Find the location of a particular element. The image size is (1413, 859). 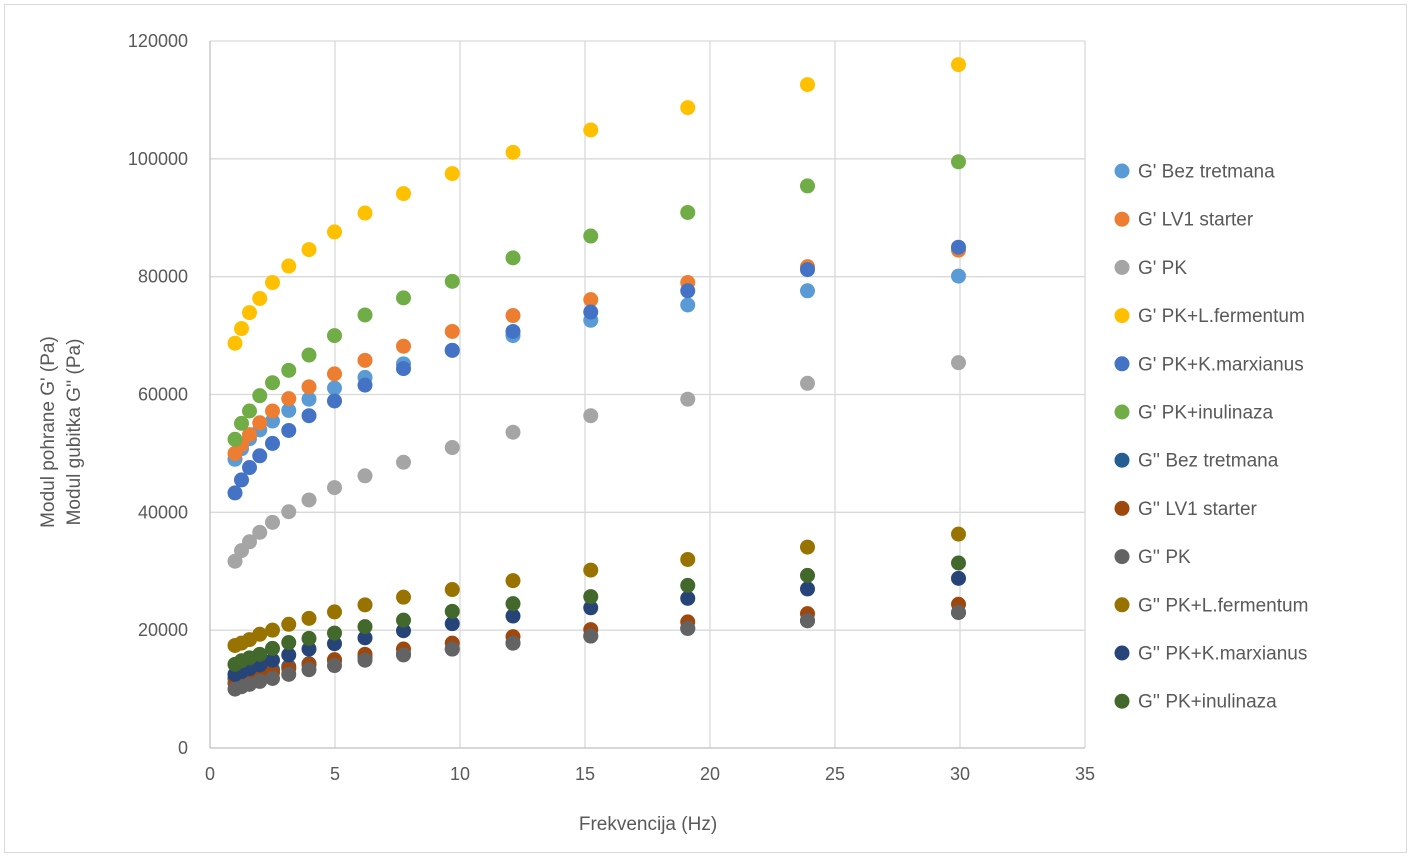

y-tick-label: 120000 is located at coordinates (158, 41).